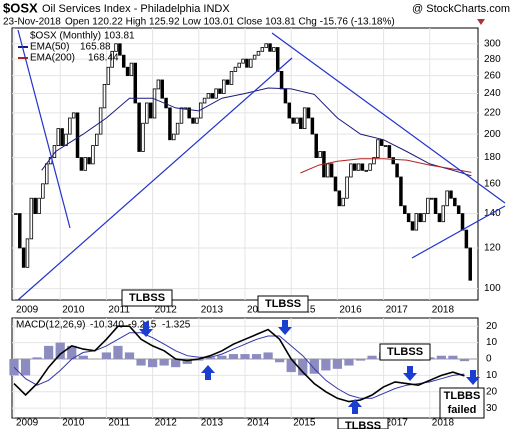 The image size is (520, 429). What do you see at coordinates (176, 325) in the screenshot?
I see `legend-value: -1.325` at bounding box center [176, 325].